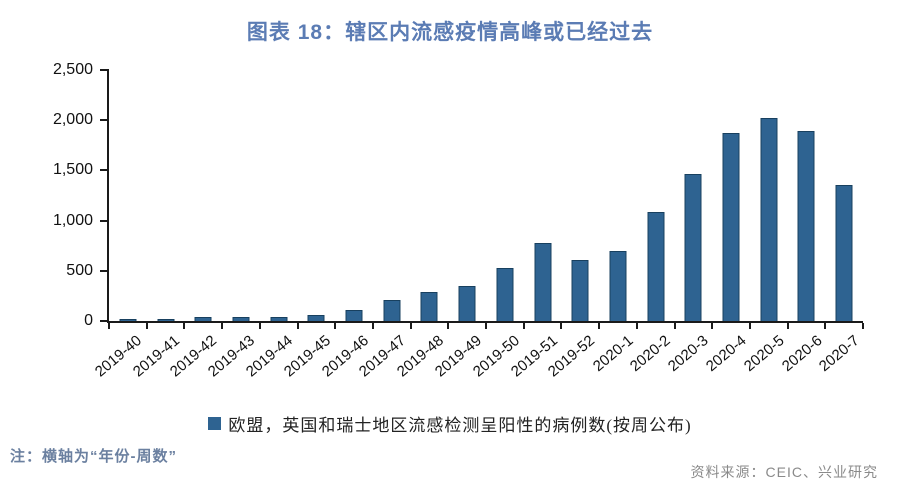  What do you see at coordinates (72, 220) in the screenshot?
I see `y-tick-label: 1,000` at bounding box center [72, 220].